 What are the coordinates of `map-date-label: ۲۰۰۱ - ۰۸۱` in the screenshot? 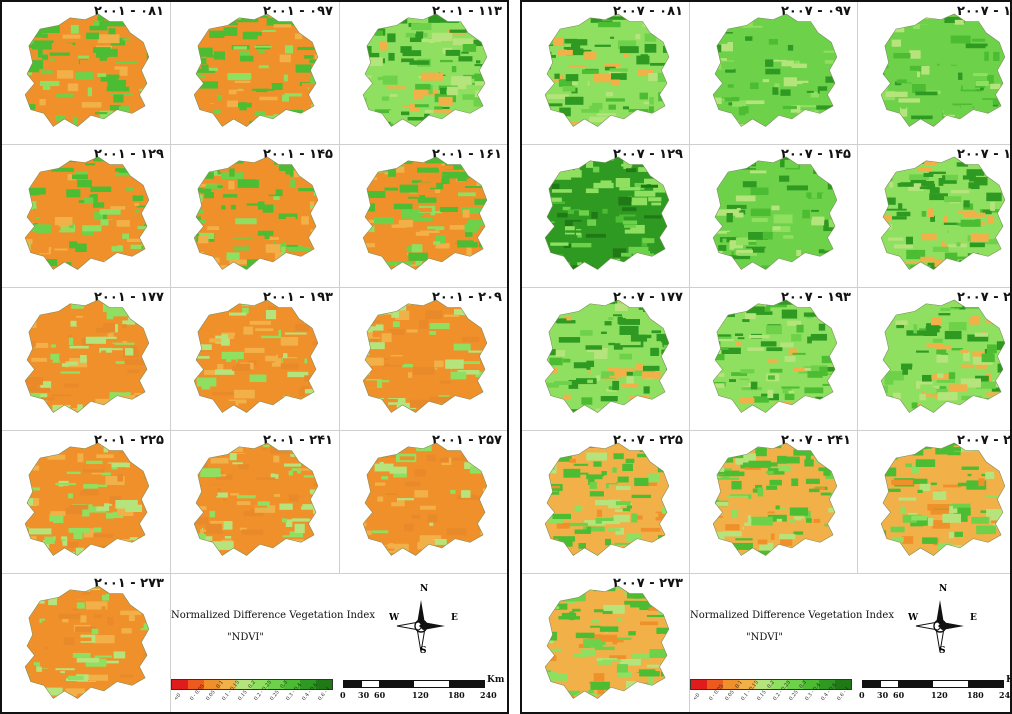 It's located at (129, 11).